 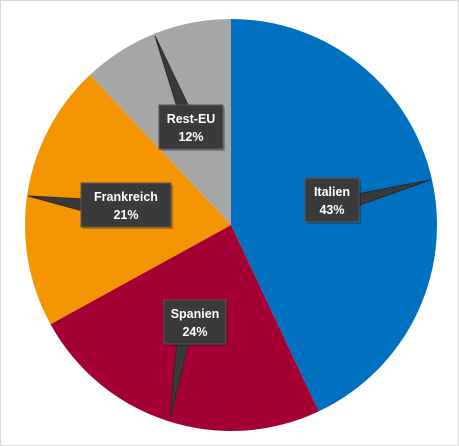 I want to click on slice-label: Spanien, so click(x=195, y=314).